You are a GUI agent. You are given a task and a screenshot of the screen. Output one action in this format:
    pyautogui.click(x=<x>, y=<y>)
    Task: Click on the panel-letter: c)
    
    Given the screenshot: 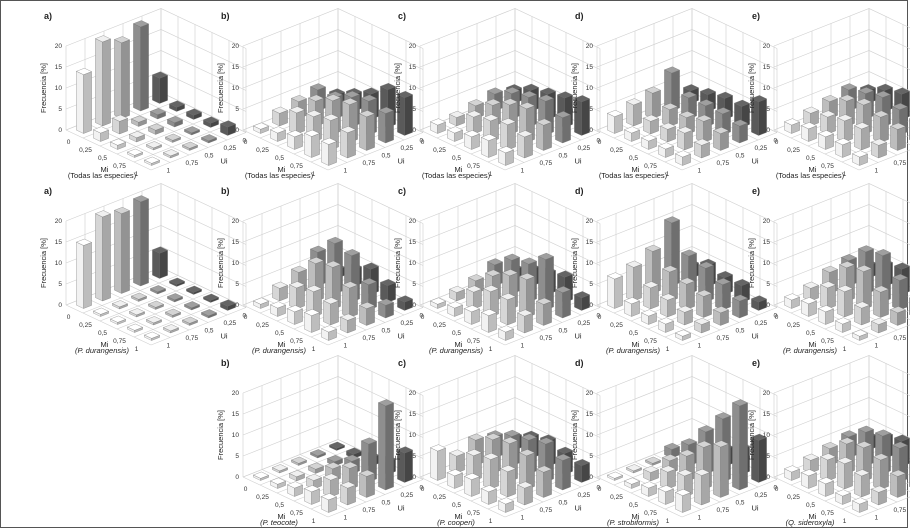 What is the action you would take?
    pyautogui.click(x=402, y=16)
    